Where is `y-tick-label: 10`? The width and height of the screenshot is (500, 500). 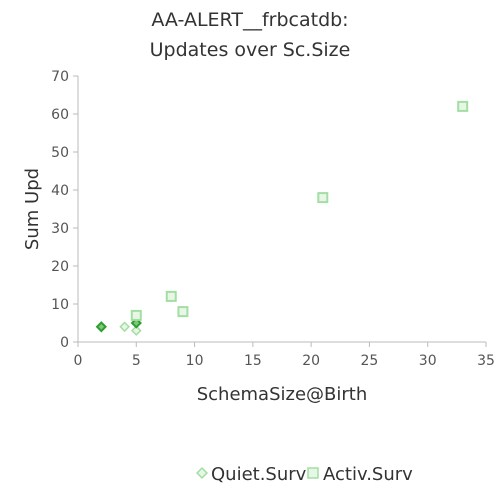 y-tick-label: 10 is located at coordinates (60, 305).